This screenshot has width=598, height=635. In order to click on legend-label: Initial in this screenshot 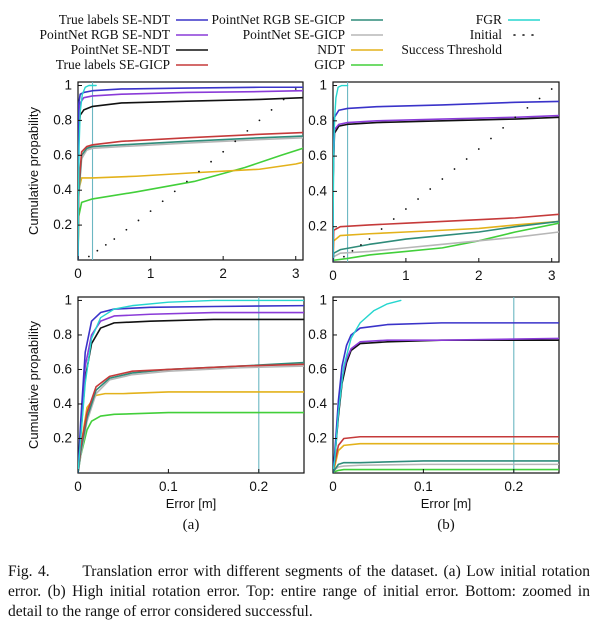, I will do `click(486, 34)`.